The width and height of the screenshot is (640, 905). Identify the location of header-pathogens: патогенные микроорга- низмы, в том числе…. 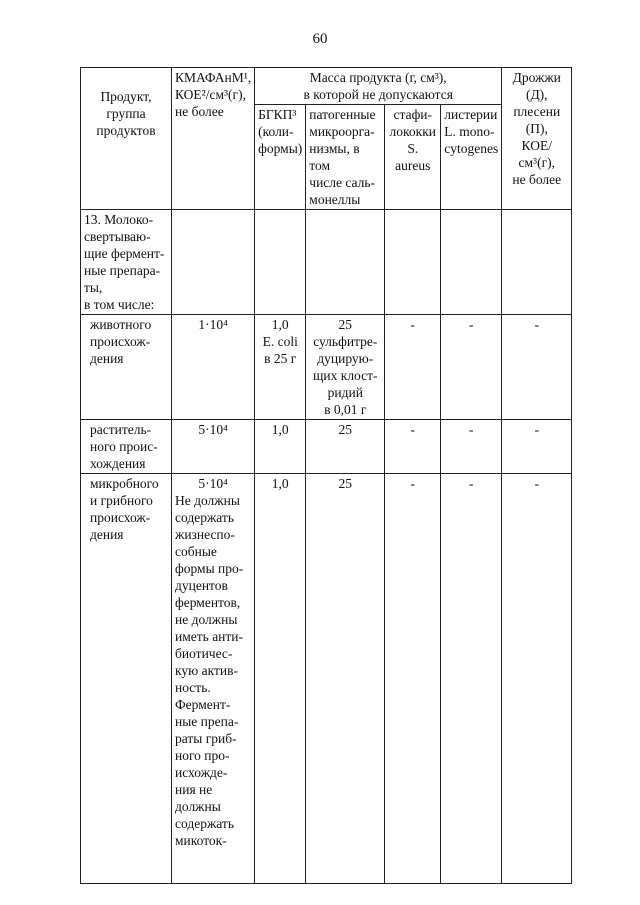
(345, 157).